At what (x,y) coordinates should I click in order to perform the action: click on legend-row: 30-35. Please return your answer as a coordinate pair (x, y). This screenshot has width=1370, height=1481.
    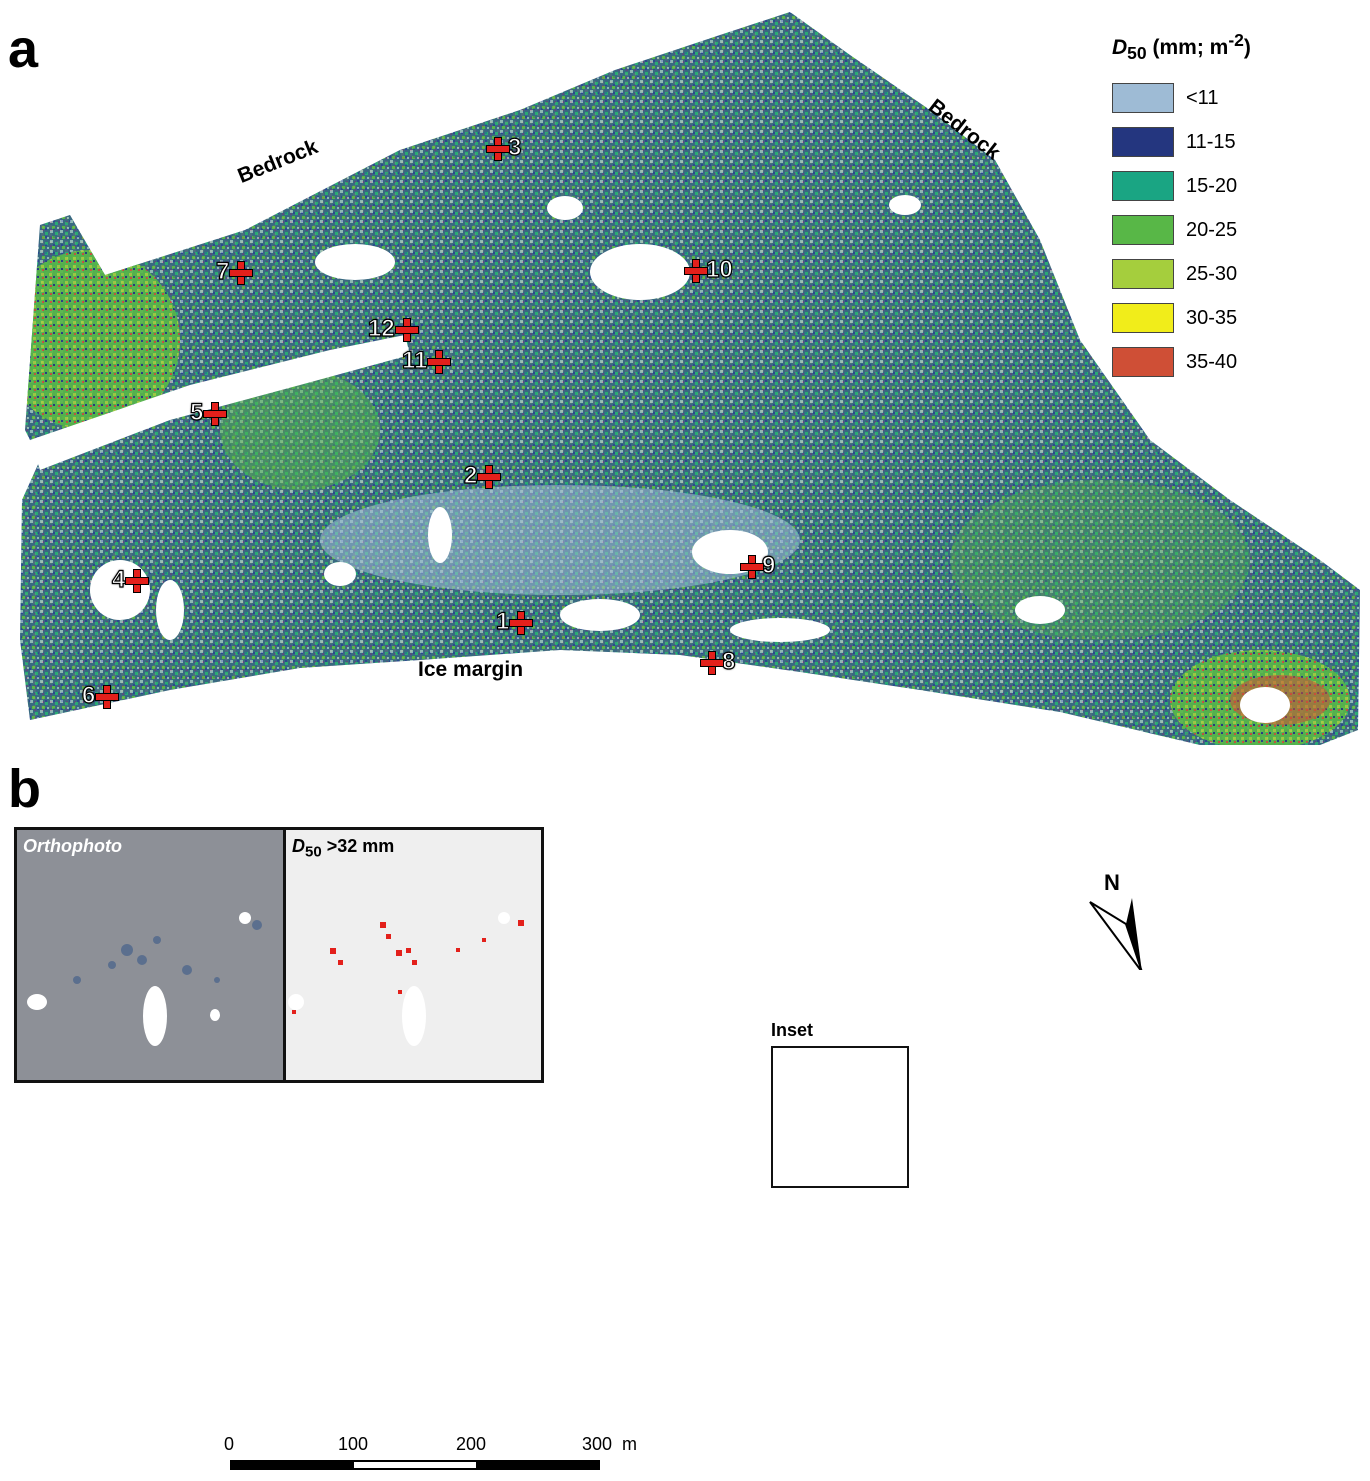
    Looking at the image, I should click on (1237, 318).